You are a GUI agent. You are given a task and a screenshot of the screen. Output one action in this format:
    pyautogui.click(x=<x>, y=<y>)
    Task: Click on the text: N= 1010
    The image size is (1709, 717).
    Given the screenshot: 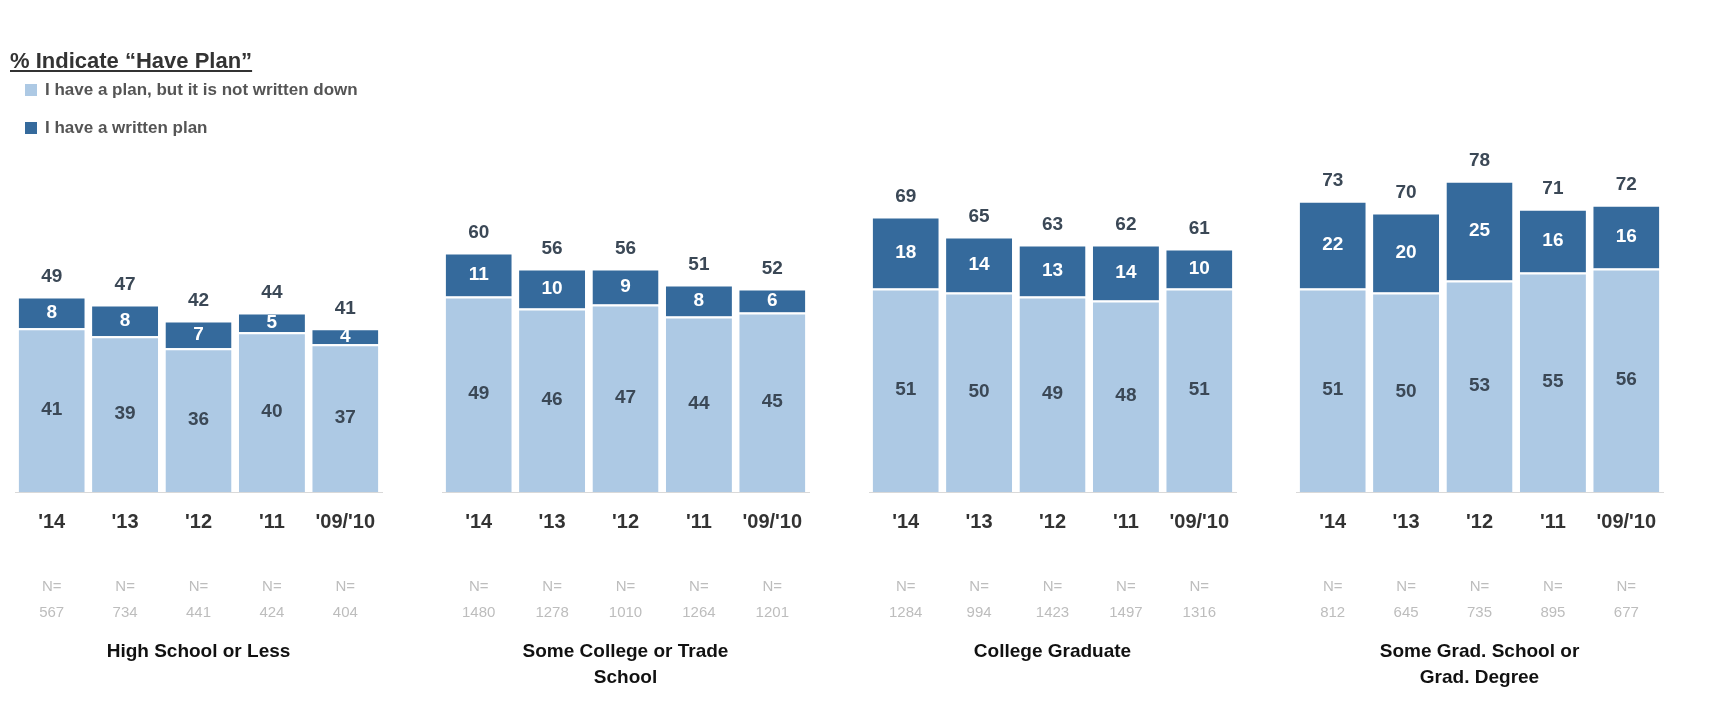 What is the action you would take?
    pyautogui.click(x=625, y=599)
    